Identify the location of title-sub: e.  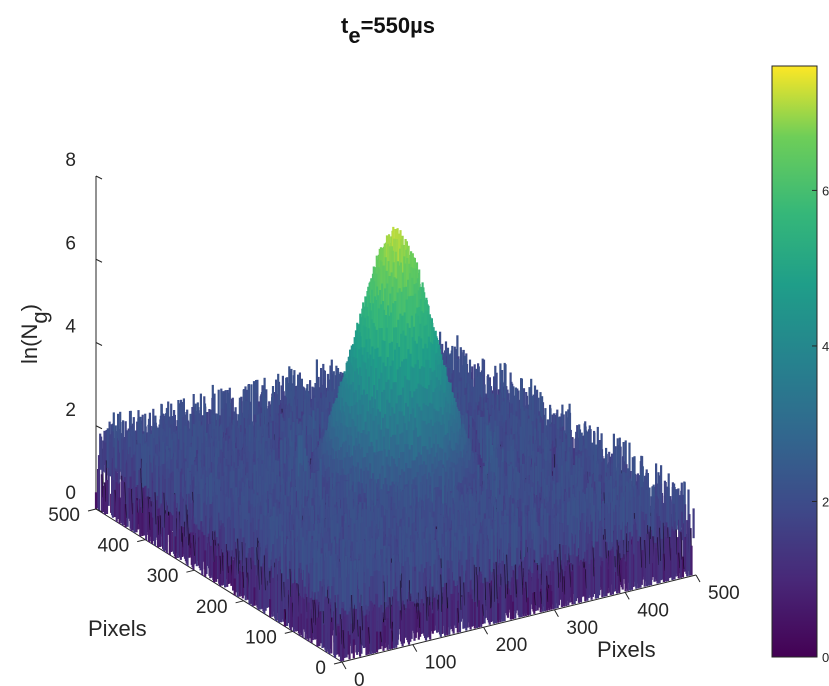
(354, 35).